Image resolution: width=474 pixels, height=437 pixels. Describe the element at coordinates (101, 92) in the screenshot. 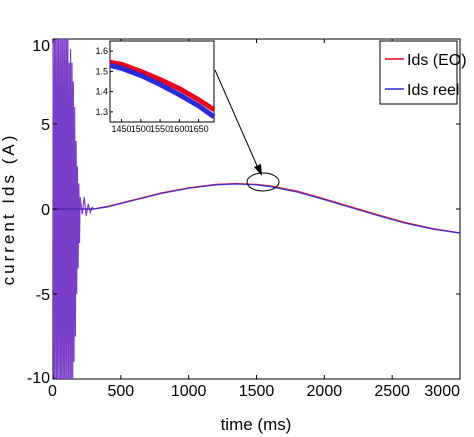

I see `inset-y-tick-label: 1.4` at that location.